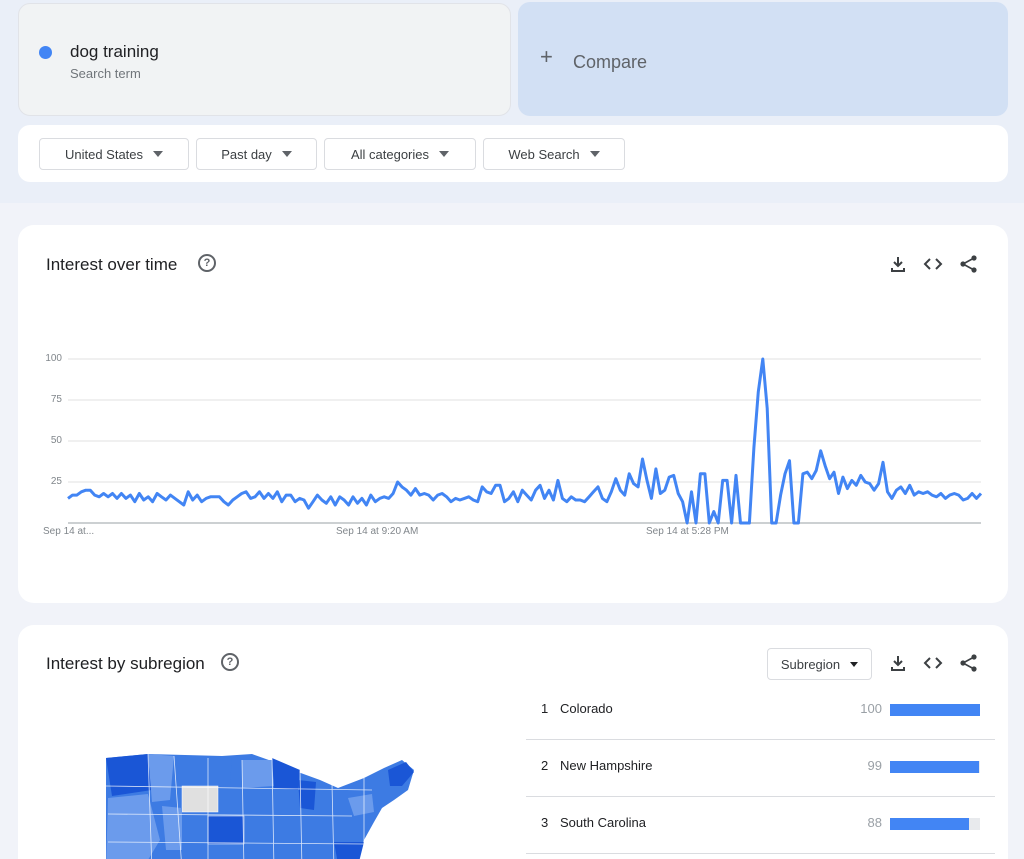  I want to click on search-term-card: dog training Search term, so click(264, 59).